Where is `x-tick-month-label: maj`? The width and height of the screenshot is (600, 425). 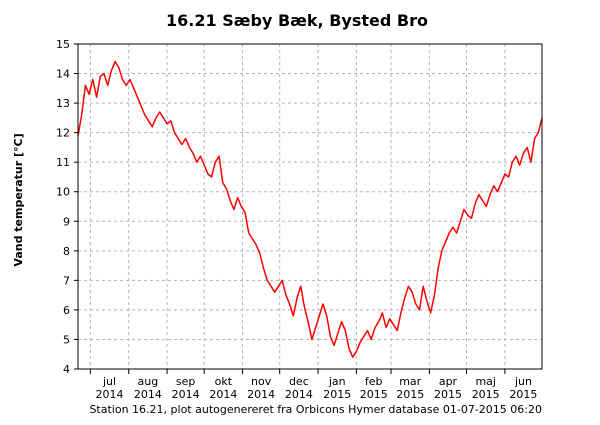
x-tick-month-label: maj is located at coordinates (485, 381).